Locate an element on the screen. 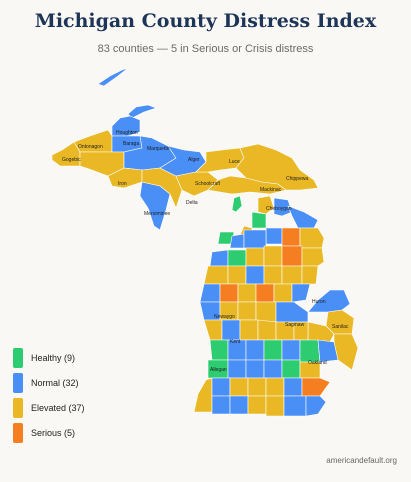 Image resolution: width=411 pixels, height=482 pixels. county-lake is located at coordinates (237, 275).